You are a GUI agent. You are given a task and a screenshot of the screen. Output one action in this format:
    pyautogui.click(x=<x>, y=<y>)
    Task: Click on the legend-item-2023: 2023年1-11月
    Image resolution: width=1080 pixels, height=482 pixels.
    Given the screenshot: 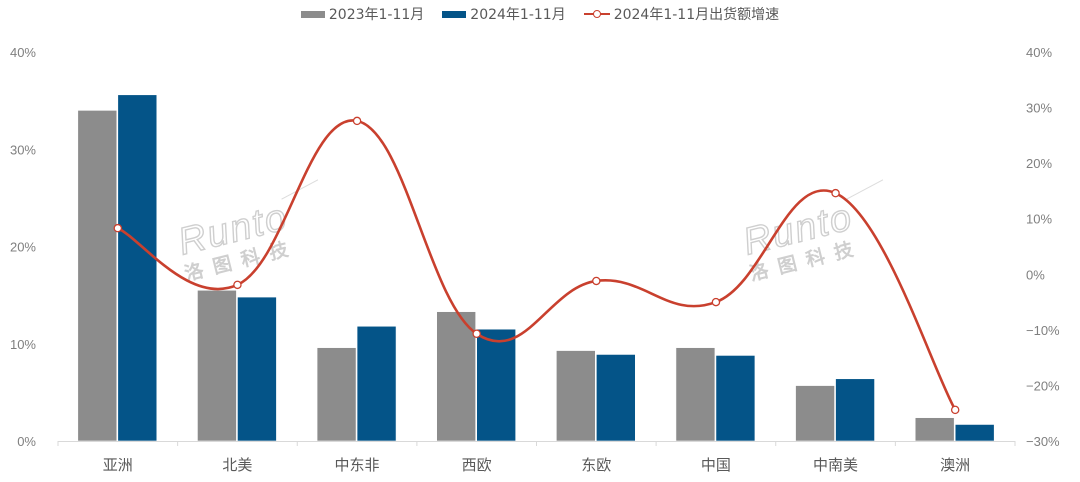 What is the action you would take?
    pyautogui.click(x=362, y=14)
    